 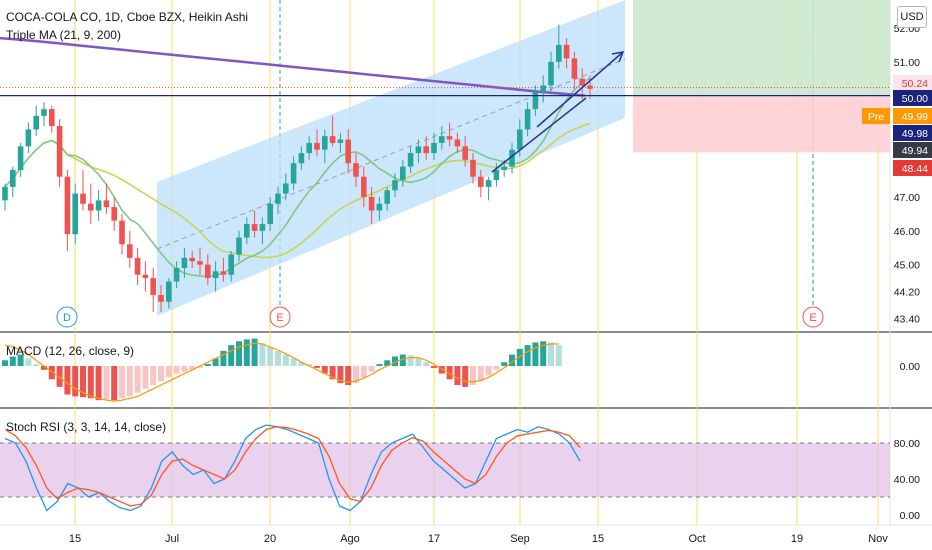 What do you see at coordinates (292, 468) in the screenshot?
I see `stoch-k-line` at bounding box center [292, 468].